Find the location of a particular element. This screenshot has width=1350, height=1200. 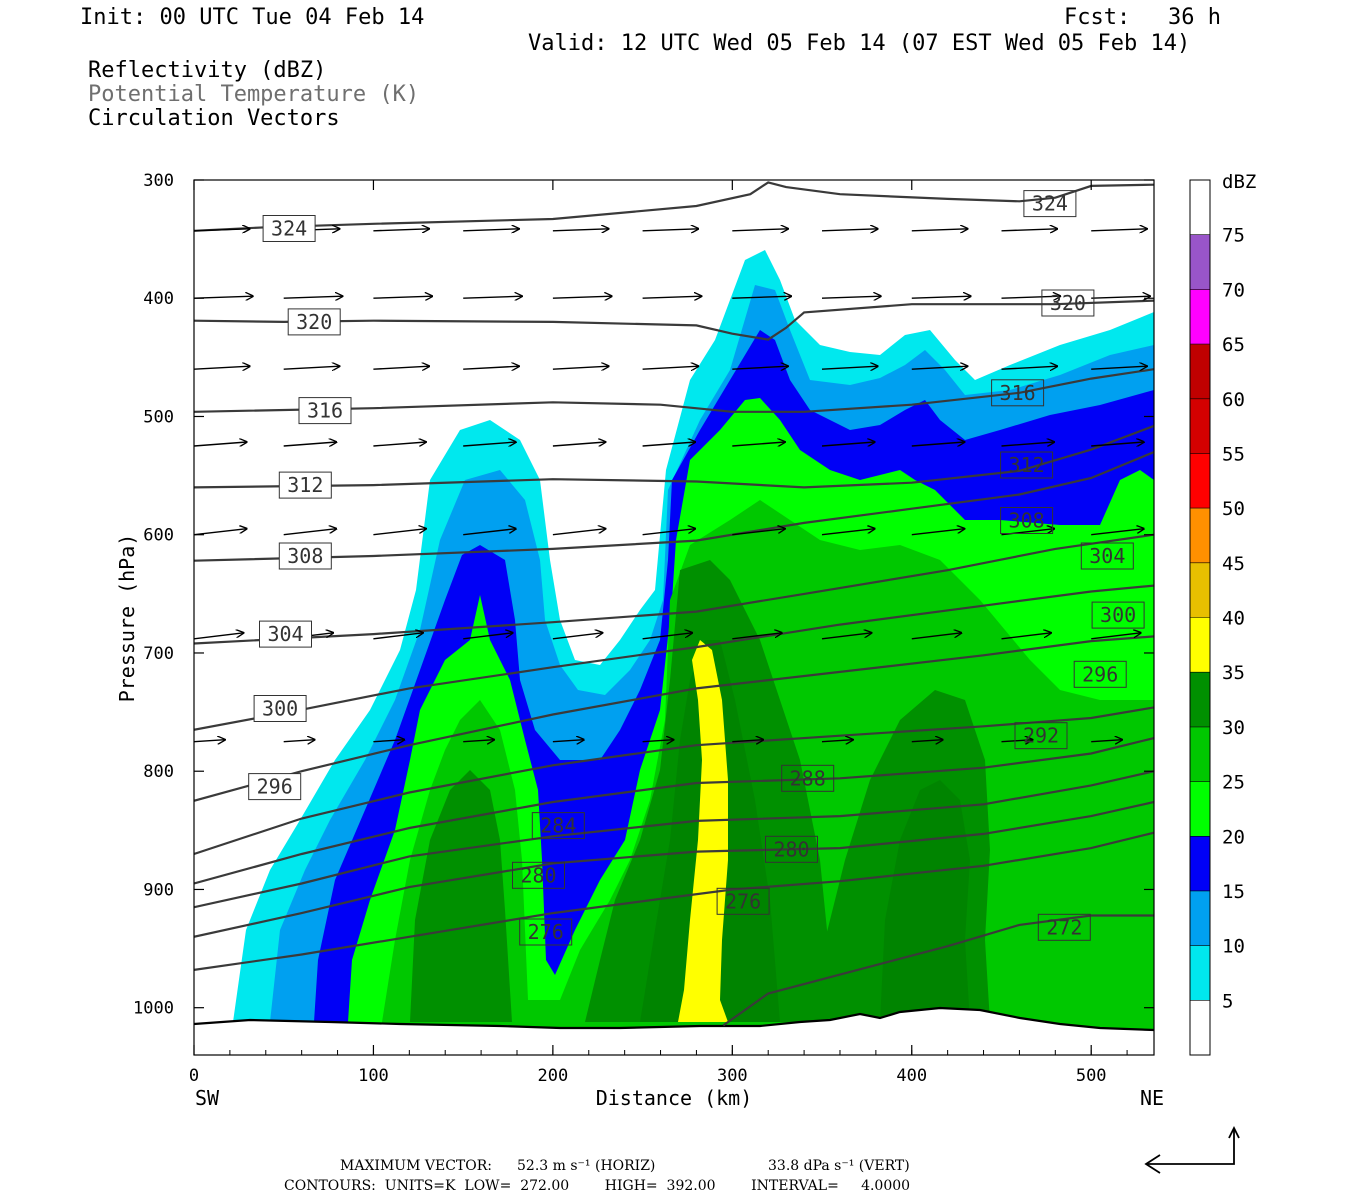

dbz-40-band is located at coordinates (703, 831).